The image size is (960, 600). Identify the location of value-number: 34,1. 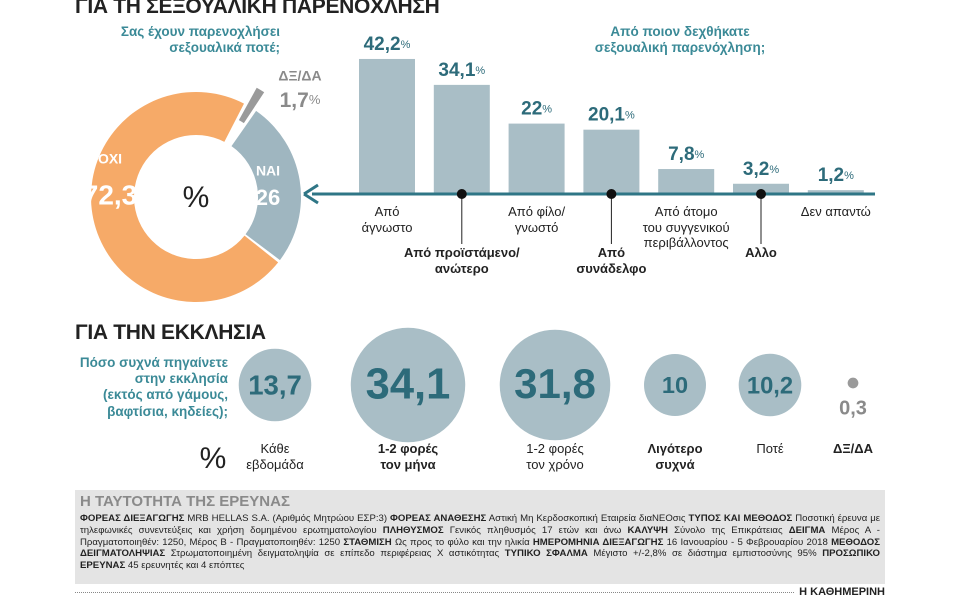
(456, 70).